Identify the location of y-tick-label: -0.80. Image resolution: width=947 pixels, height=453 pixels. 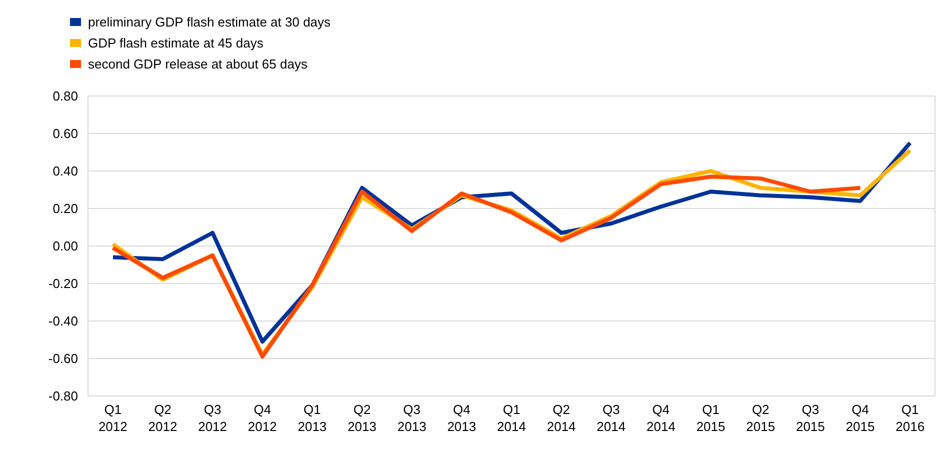
(63, 396).